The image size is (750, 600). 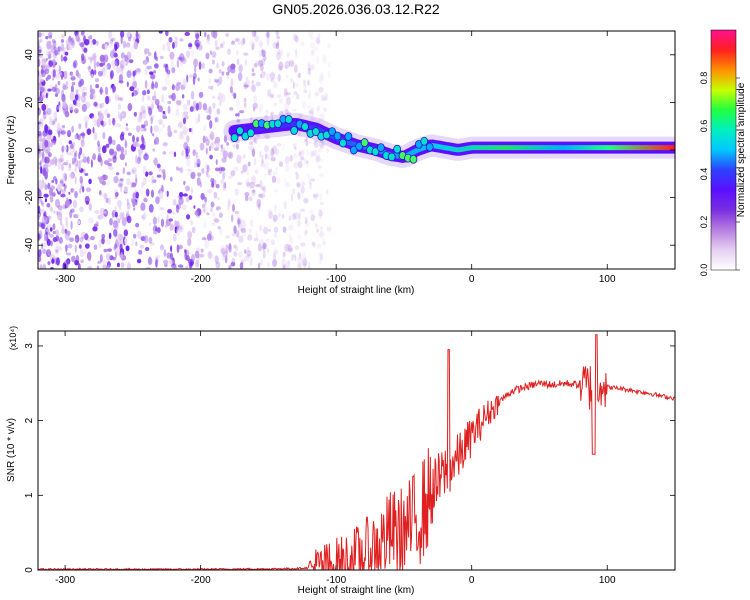 What do you see at coordinates (201, 279) in the screenshot?
I see `x-tick-label: -200` at bounding box center [201, 279].